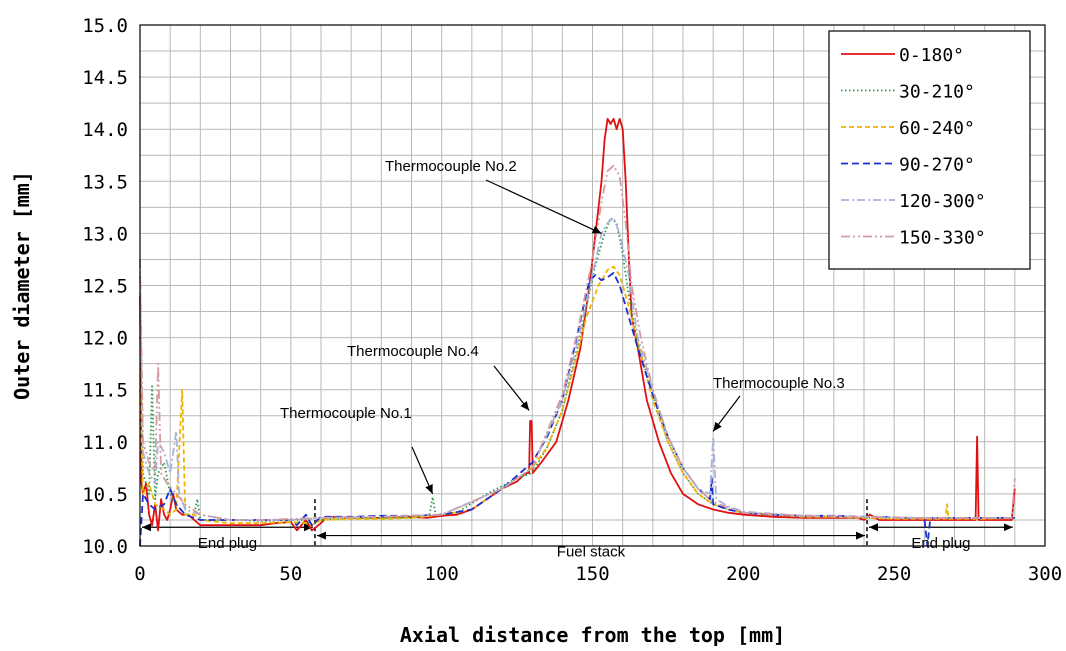  Describe the element at coordinates (894, 574) in the screenshot. I see `x-tick-label: 250` at that location.